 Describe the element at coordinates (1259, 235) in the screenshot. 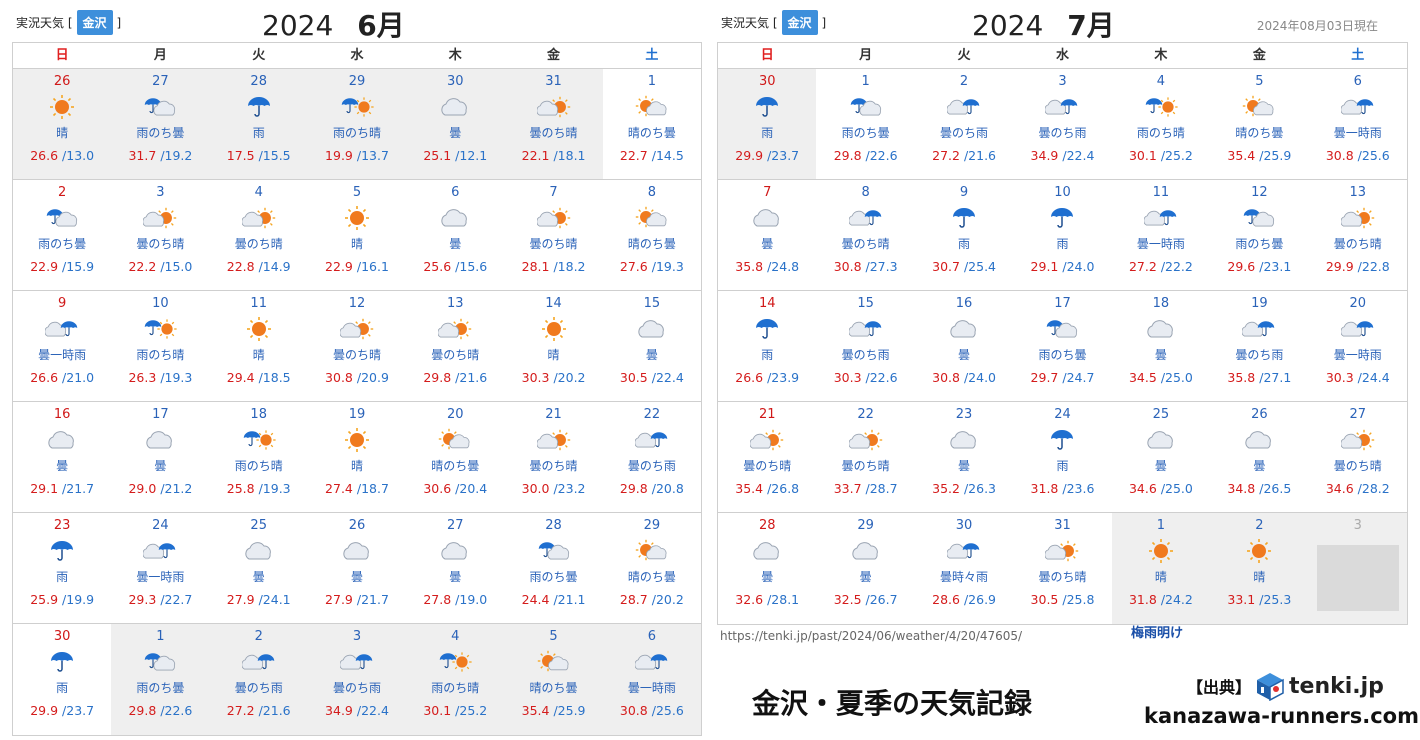

I see `day-cell: 12 雨のち曇 29.6 /23.1` at that location.